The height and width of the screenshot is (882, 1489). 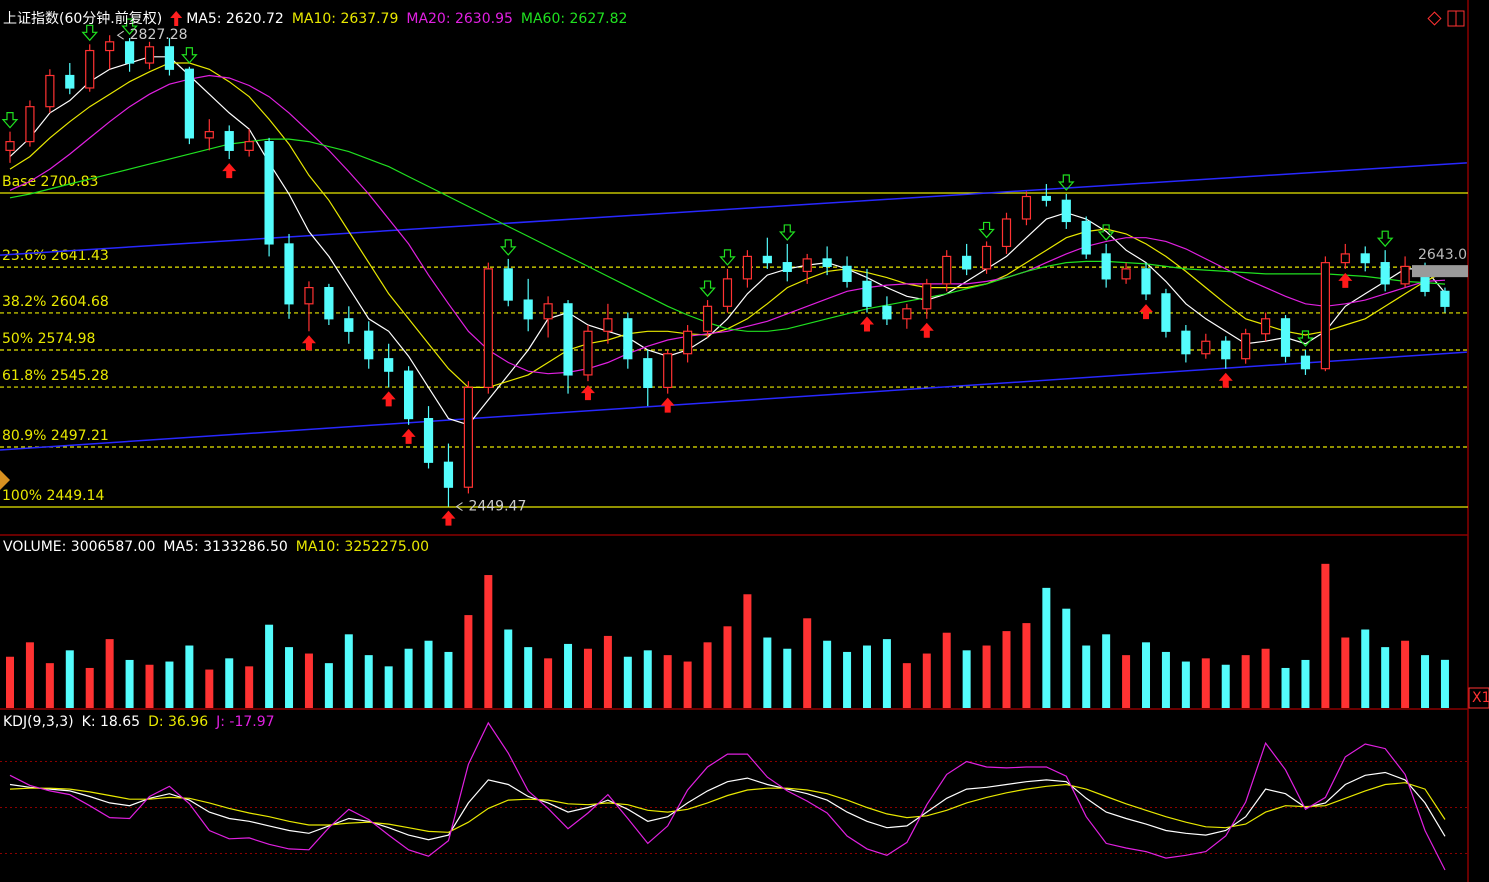 I want to click on kdj-title: KDJ(9,3,3), so click(x=38, y=722).